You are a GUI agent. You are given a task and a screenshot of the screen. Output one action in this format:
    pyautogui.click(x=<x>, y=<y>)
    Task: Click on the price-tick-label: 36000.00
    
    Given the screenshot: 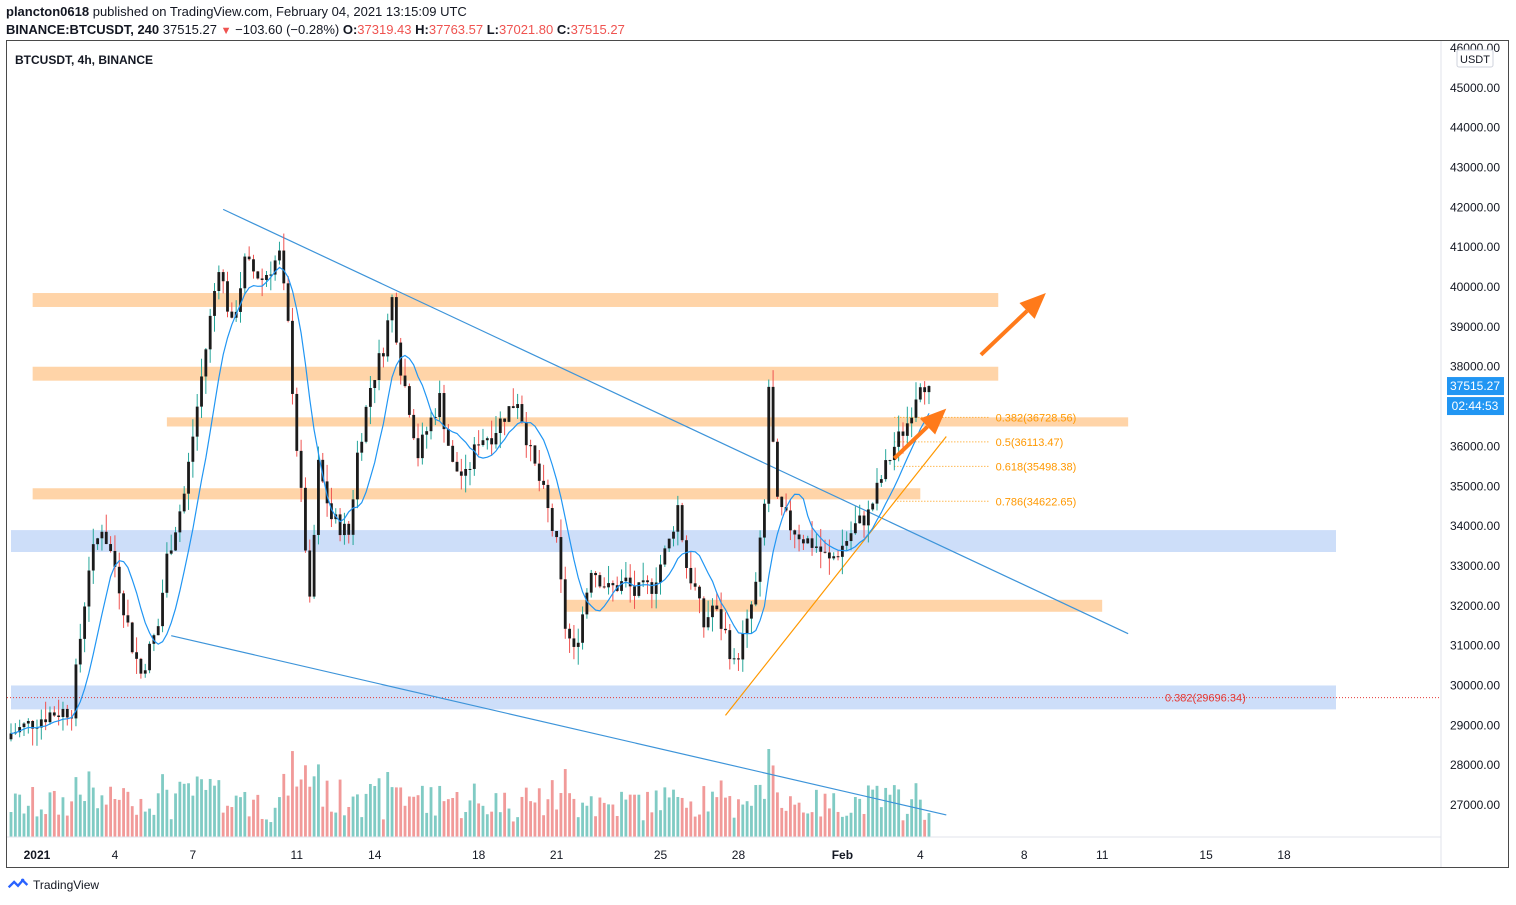 What is the action you would take?
    pyautogui.click(x=1475, y=446)
    